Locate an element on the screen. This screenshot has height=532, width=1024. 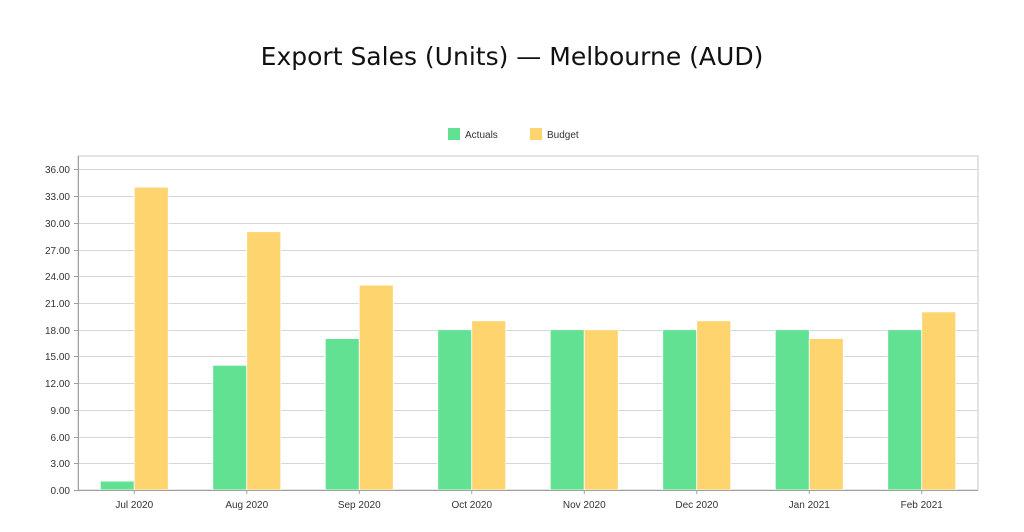
bar-actuals-sep-2020 is located at coordinates (342, 414).